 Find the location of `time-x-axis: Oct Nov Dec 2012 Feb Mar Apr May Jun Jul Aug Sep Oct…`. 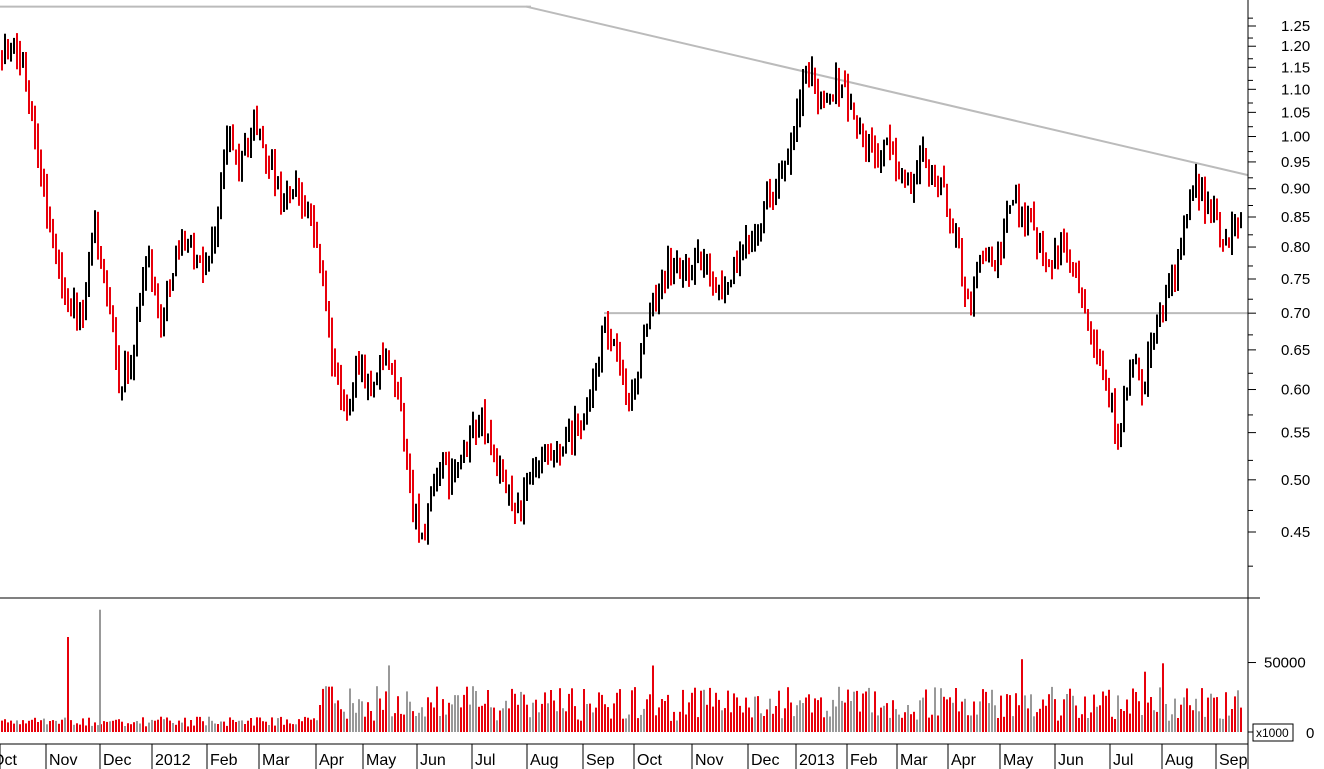

time-x-axis: Oct Nov Dec 2012 Feb Mar Apr May Jun Jul Aug Sep Oct… is located at coordinates (624, 756).